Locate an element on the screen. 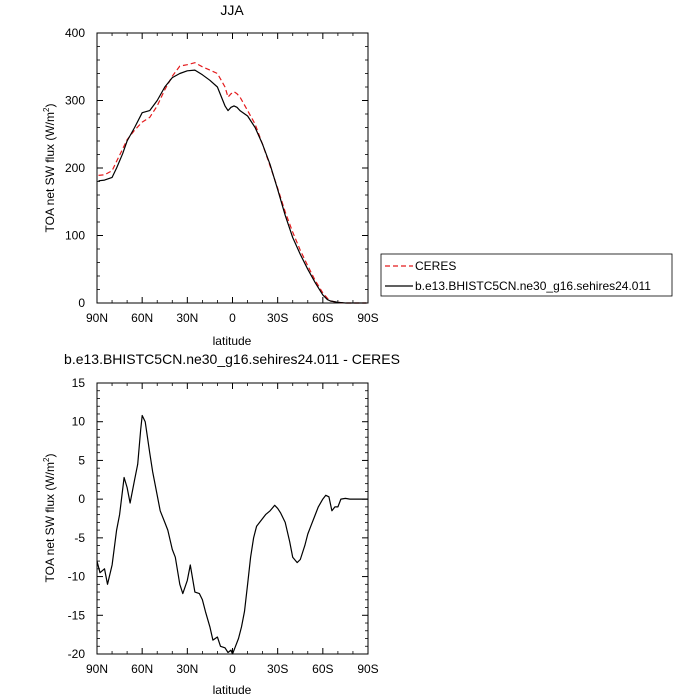 The height and width of the screenshot is (700, 700). top-series-lines is located at coordinates (232, 183).